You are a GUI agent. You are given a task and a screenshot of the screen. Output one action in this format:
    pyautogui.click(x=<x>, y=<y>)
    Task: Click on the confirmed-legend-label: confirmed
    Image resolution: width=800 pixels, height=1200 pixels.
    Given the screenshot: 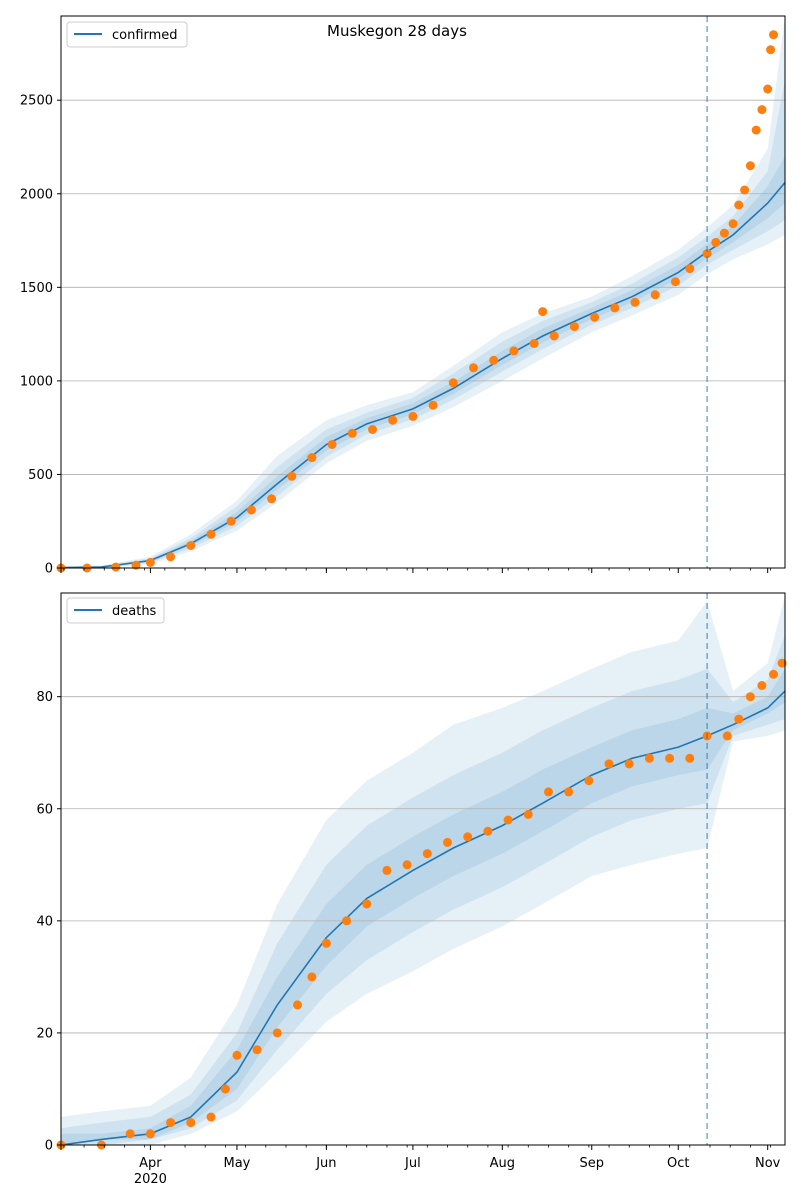 What is the action you would take?
    pyautogui.click(x=145, y=35)
    